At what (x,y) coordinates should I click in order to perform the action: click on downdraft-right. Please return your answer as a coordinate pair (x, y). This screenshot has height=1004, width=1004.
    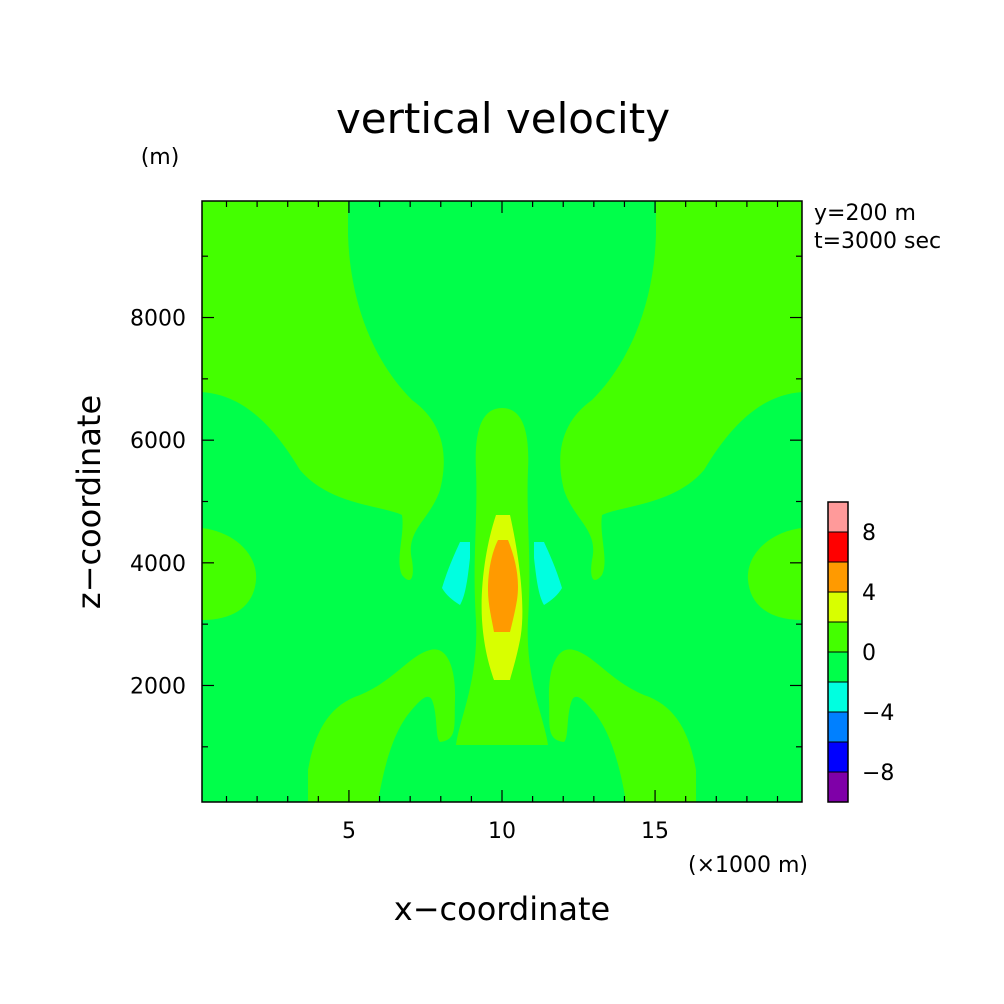
    Looking at the image, I should click on (548, 573).